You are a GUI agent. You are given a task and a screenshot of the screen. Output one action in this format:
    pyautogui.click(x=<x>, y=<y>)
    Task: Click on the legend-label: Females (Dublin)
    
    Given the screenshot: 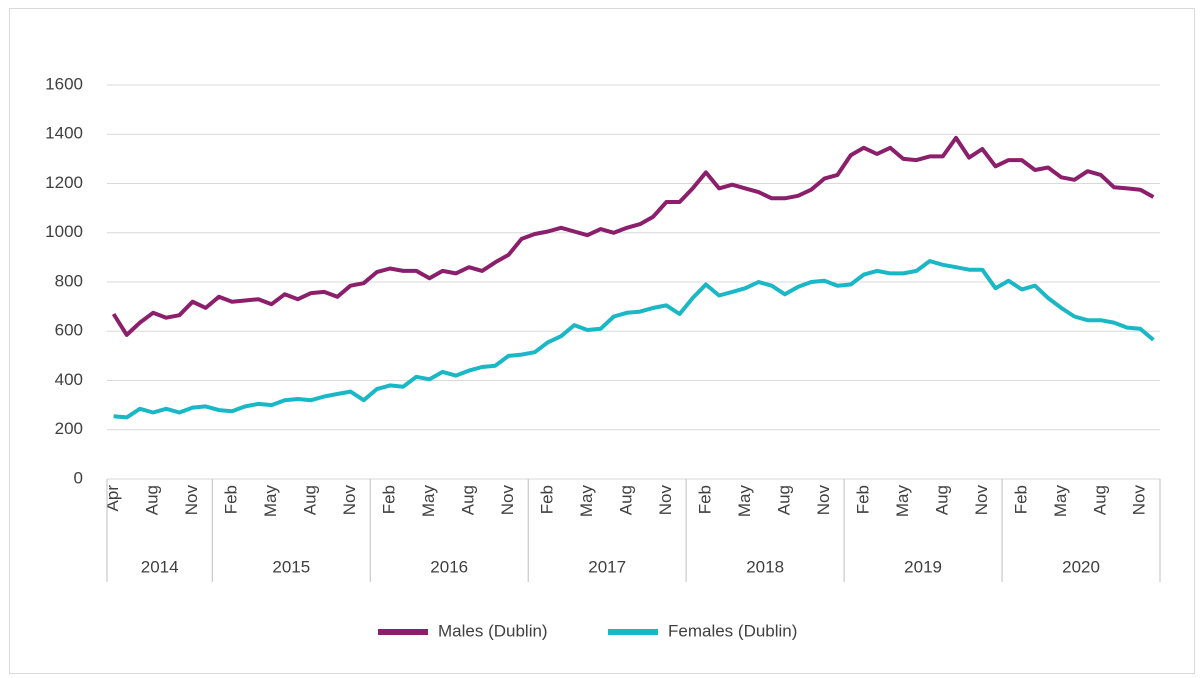 What is the action you would take?
    pyautogui.click(x=732, y=630)
    